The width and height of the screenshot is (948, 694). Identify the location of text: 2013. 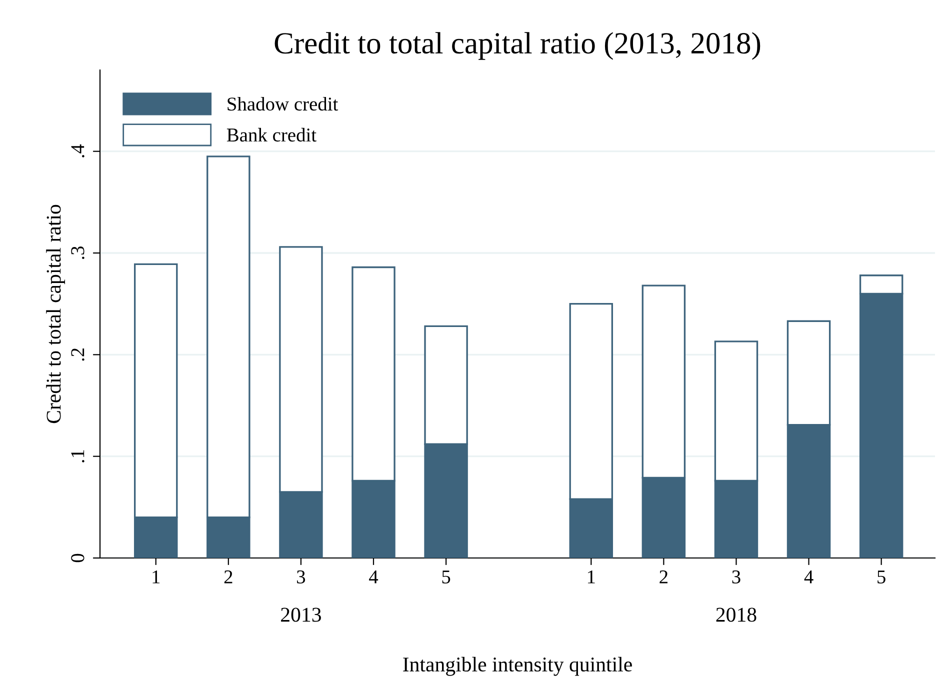
(301, 615).